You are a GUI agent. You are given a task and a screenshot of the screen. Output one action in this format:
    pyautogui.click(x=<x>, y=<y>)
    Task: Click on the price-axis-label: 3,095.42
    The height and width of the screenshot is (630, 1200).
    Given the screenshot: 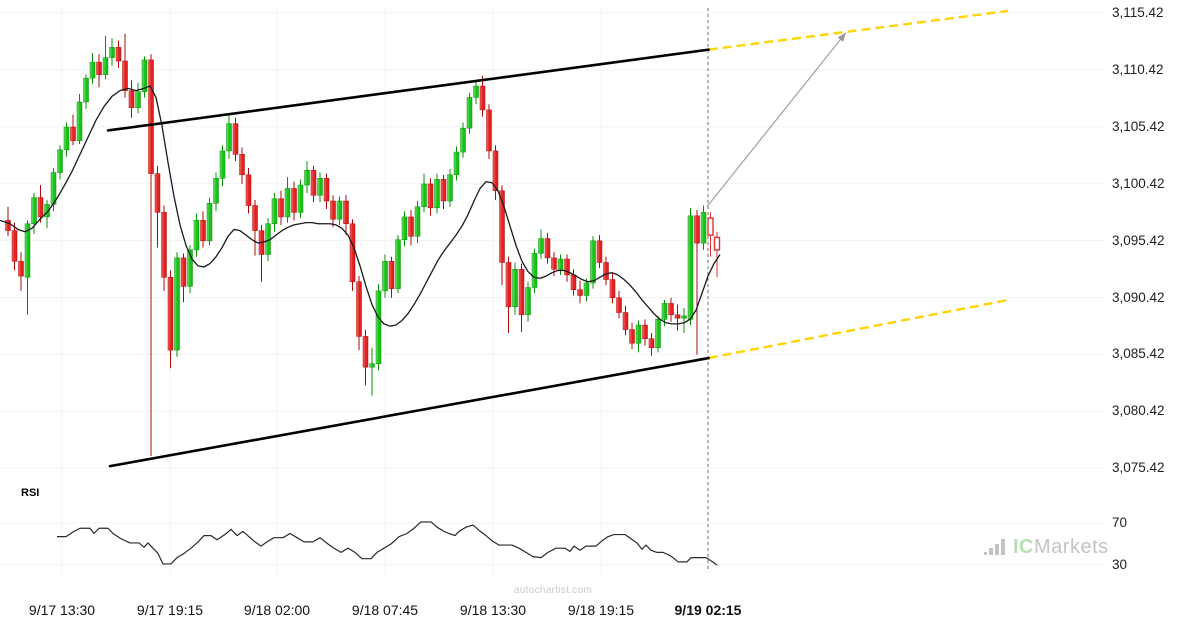 What is the action you would take?
    pyautogui.click(x=1138, y=240)
    